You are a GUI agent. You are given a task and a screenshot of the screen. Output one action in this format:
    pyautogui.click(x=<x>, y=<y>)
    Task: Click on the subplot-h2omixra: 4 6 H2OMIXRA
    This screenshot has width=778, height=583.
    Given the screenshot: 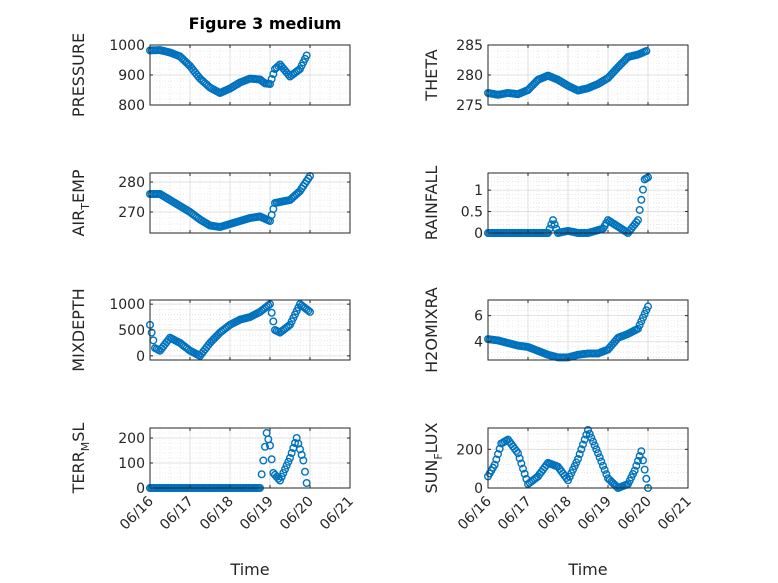 What is the action you would take?
    pyautogui.click(x=555, y=330)
    